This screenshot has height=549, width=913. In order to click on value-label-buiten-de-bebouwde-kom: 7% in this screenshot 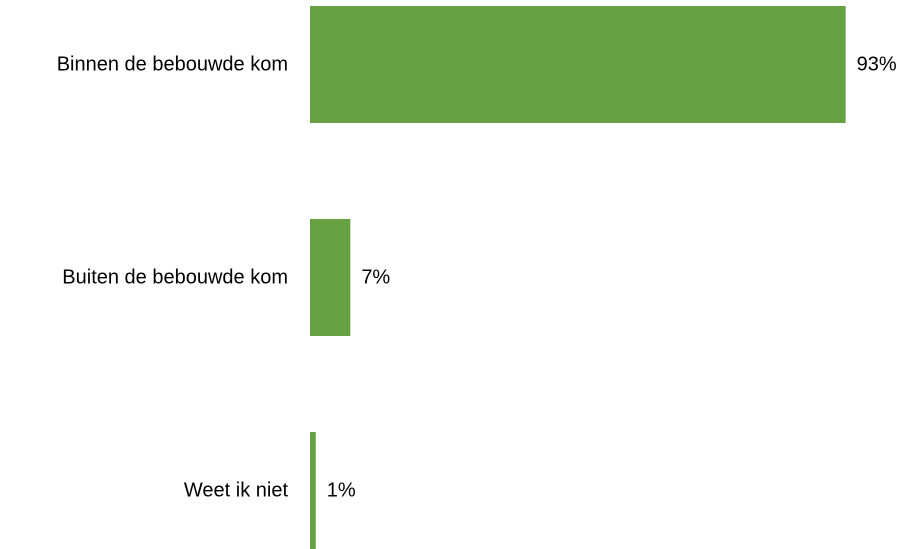, I will do `click(375, 278)`.